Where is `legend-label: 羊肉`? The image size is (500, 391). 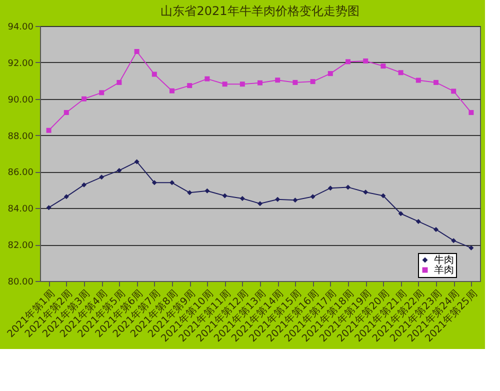 legend-label: 羊肉 is located at coordinates (444, 270).